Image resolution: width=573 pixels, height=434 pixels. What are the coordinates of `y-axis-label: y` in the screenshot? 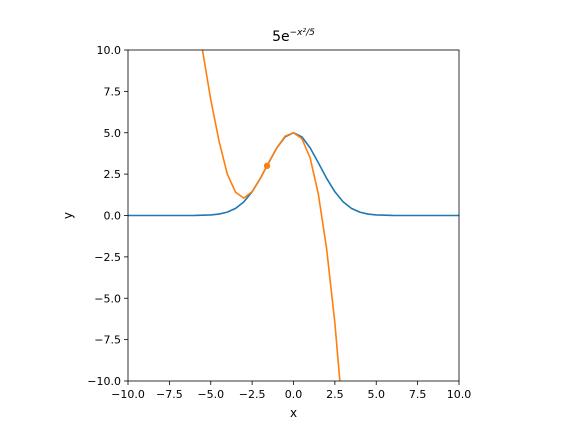 It's located at (68, 215).